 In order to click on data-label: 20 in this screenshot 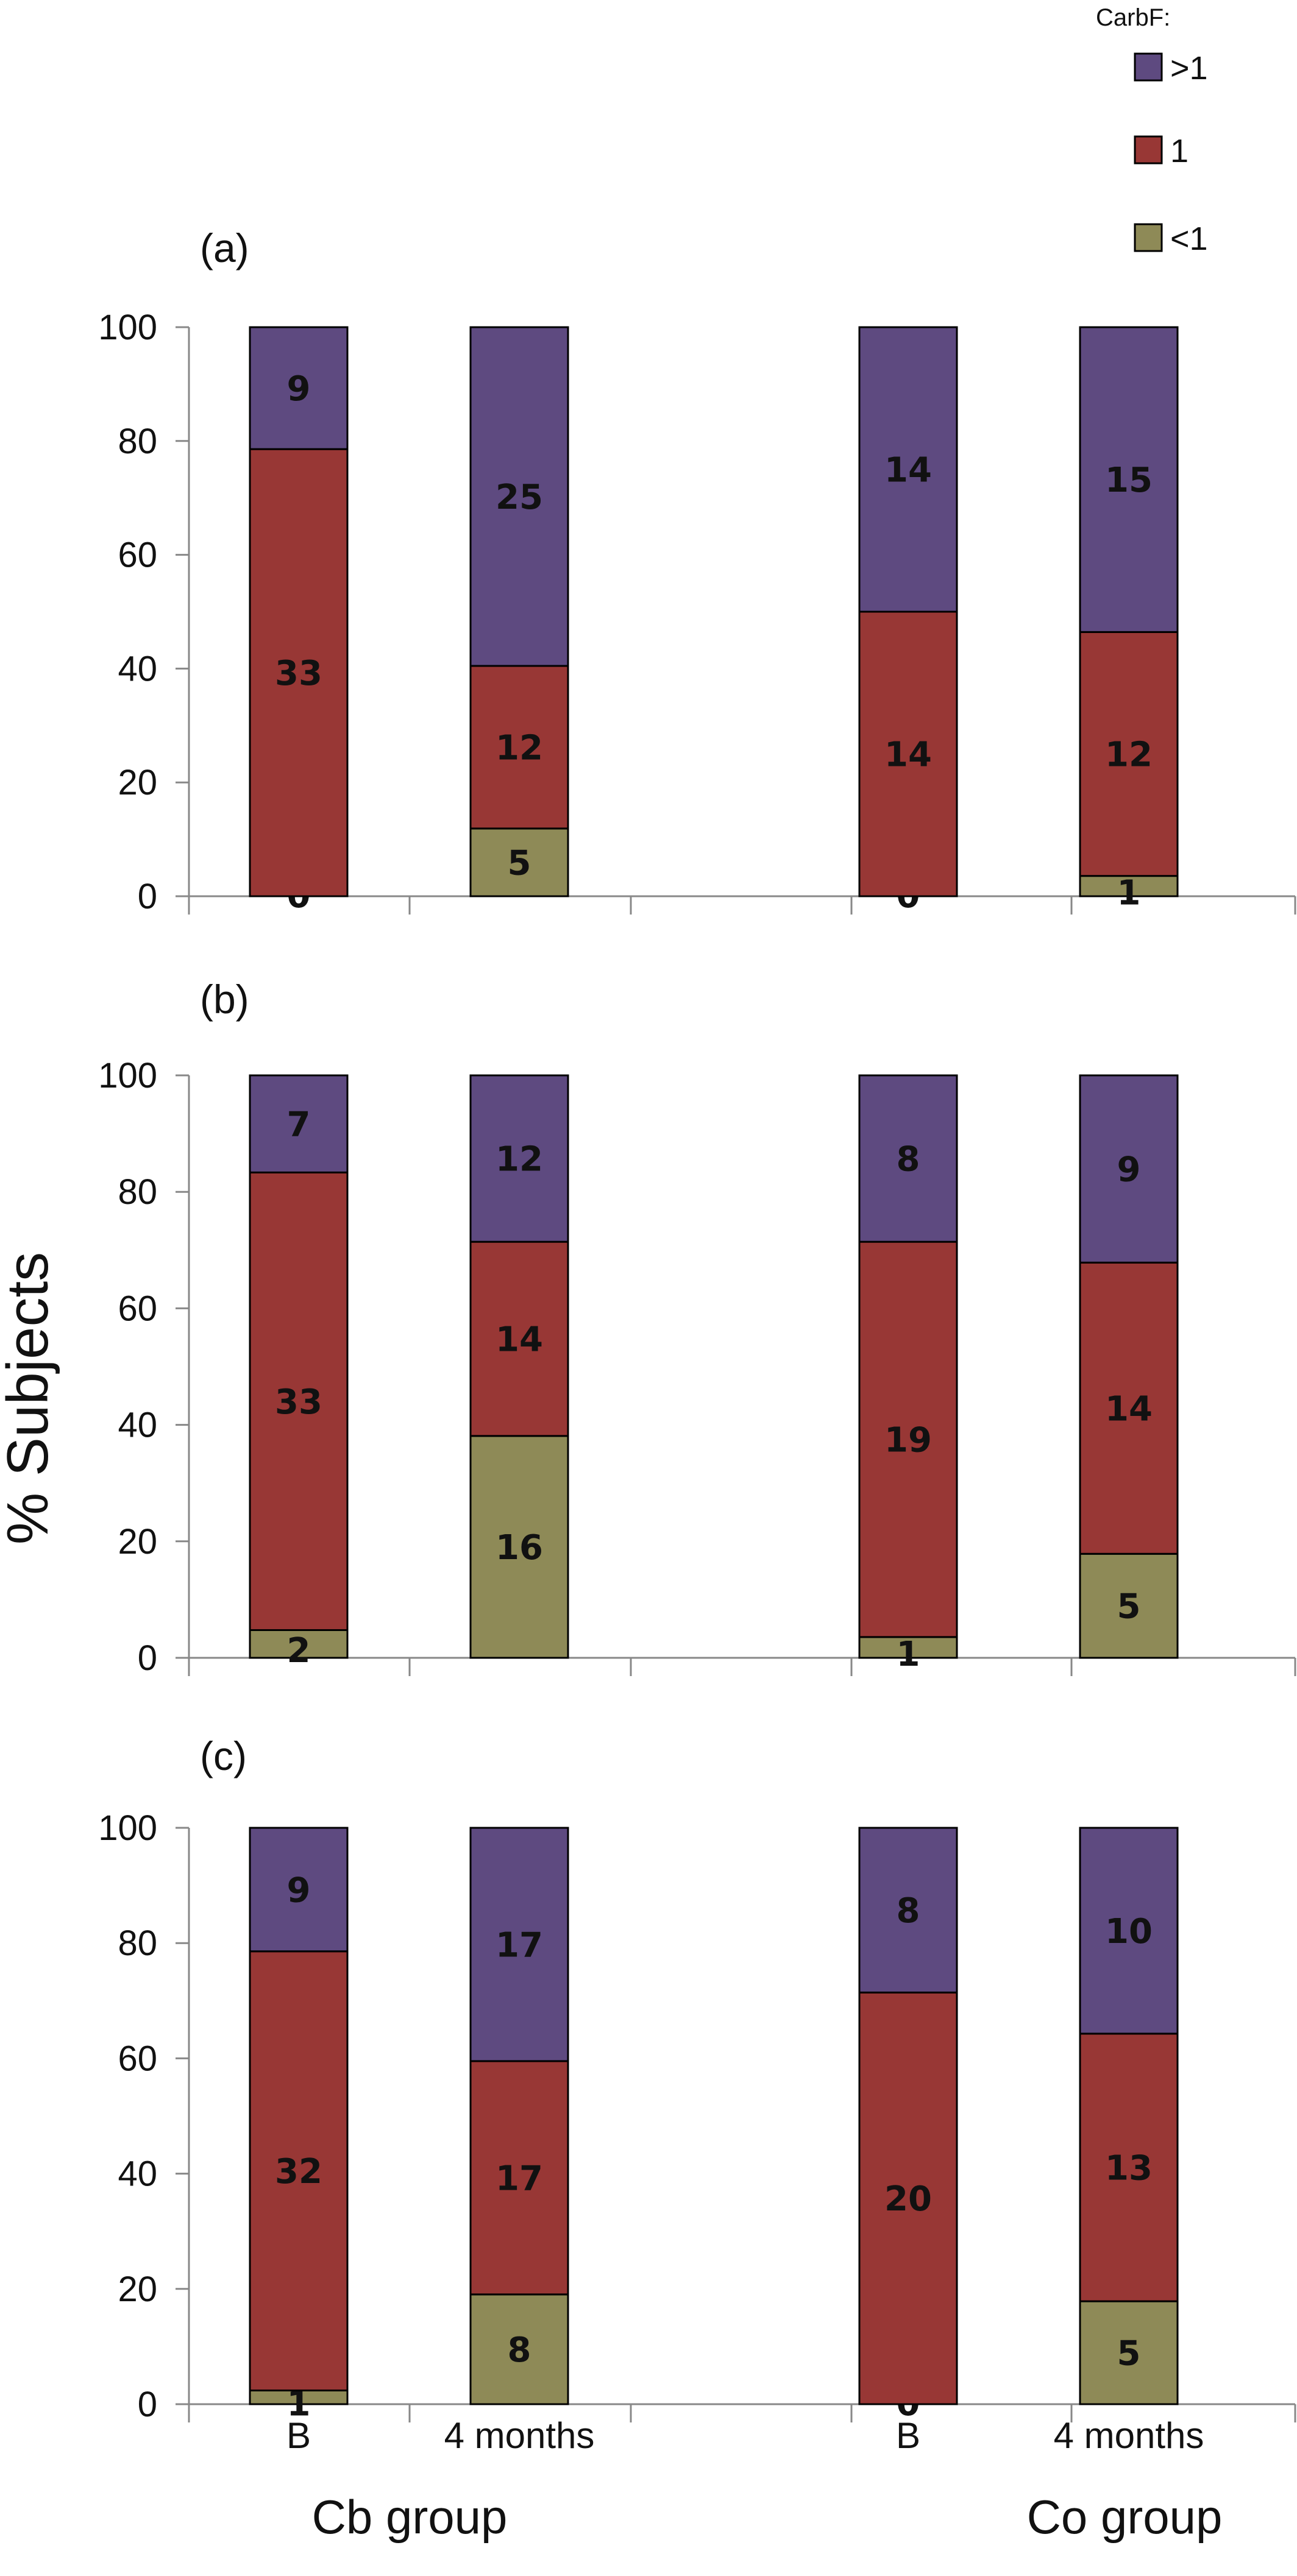, I will do `click(908, 2199)`.